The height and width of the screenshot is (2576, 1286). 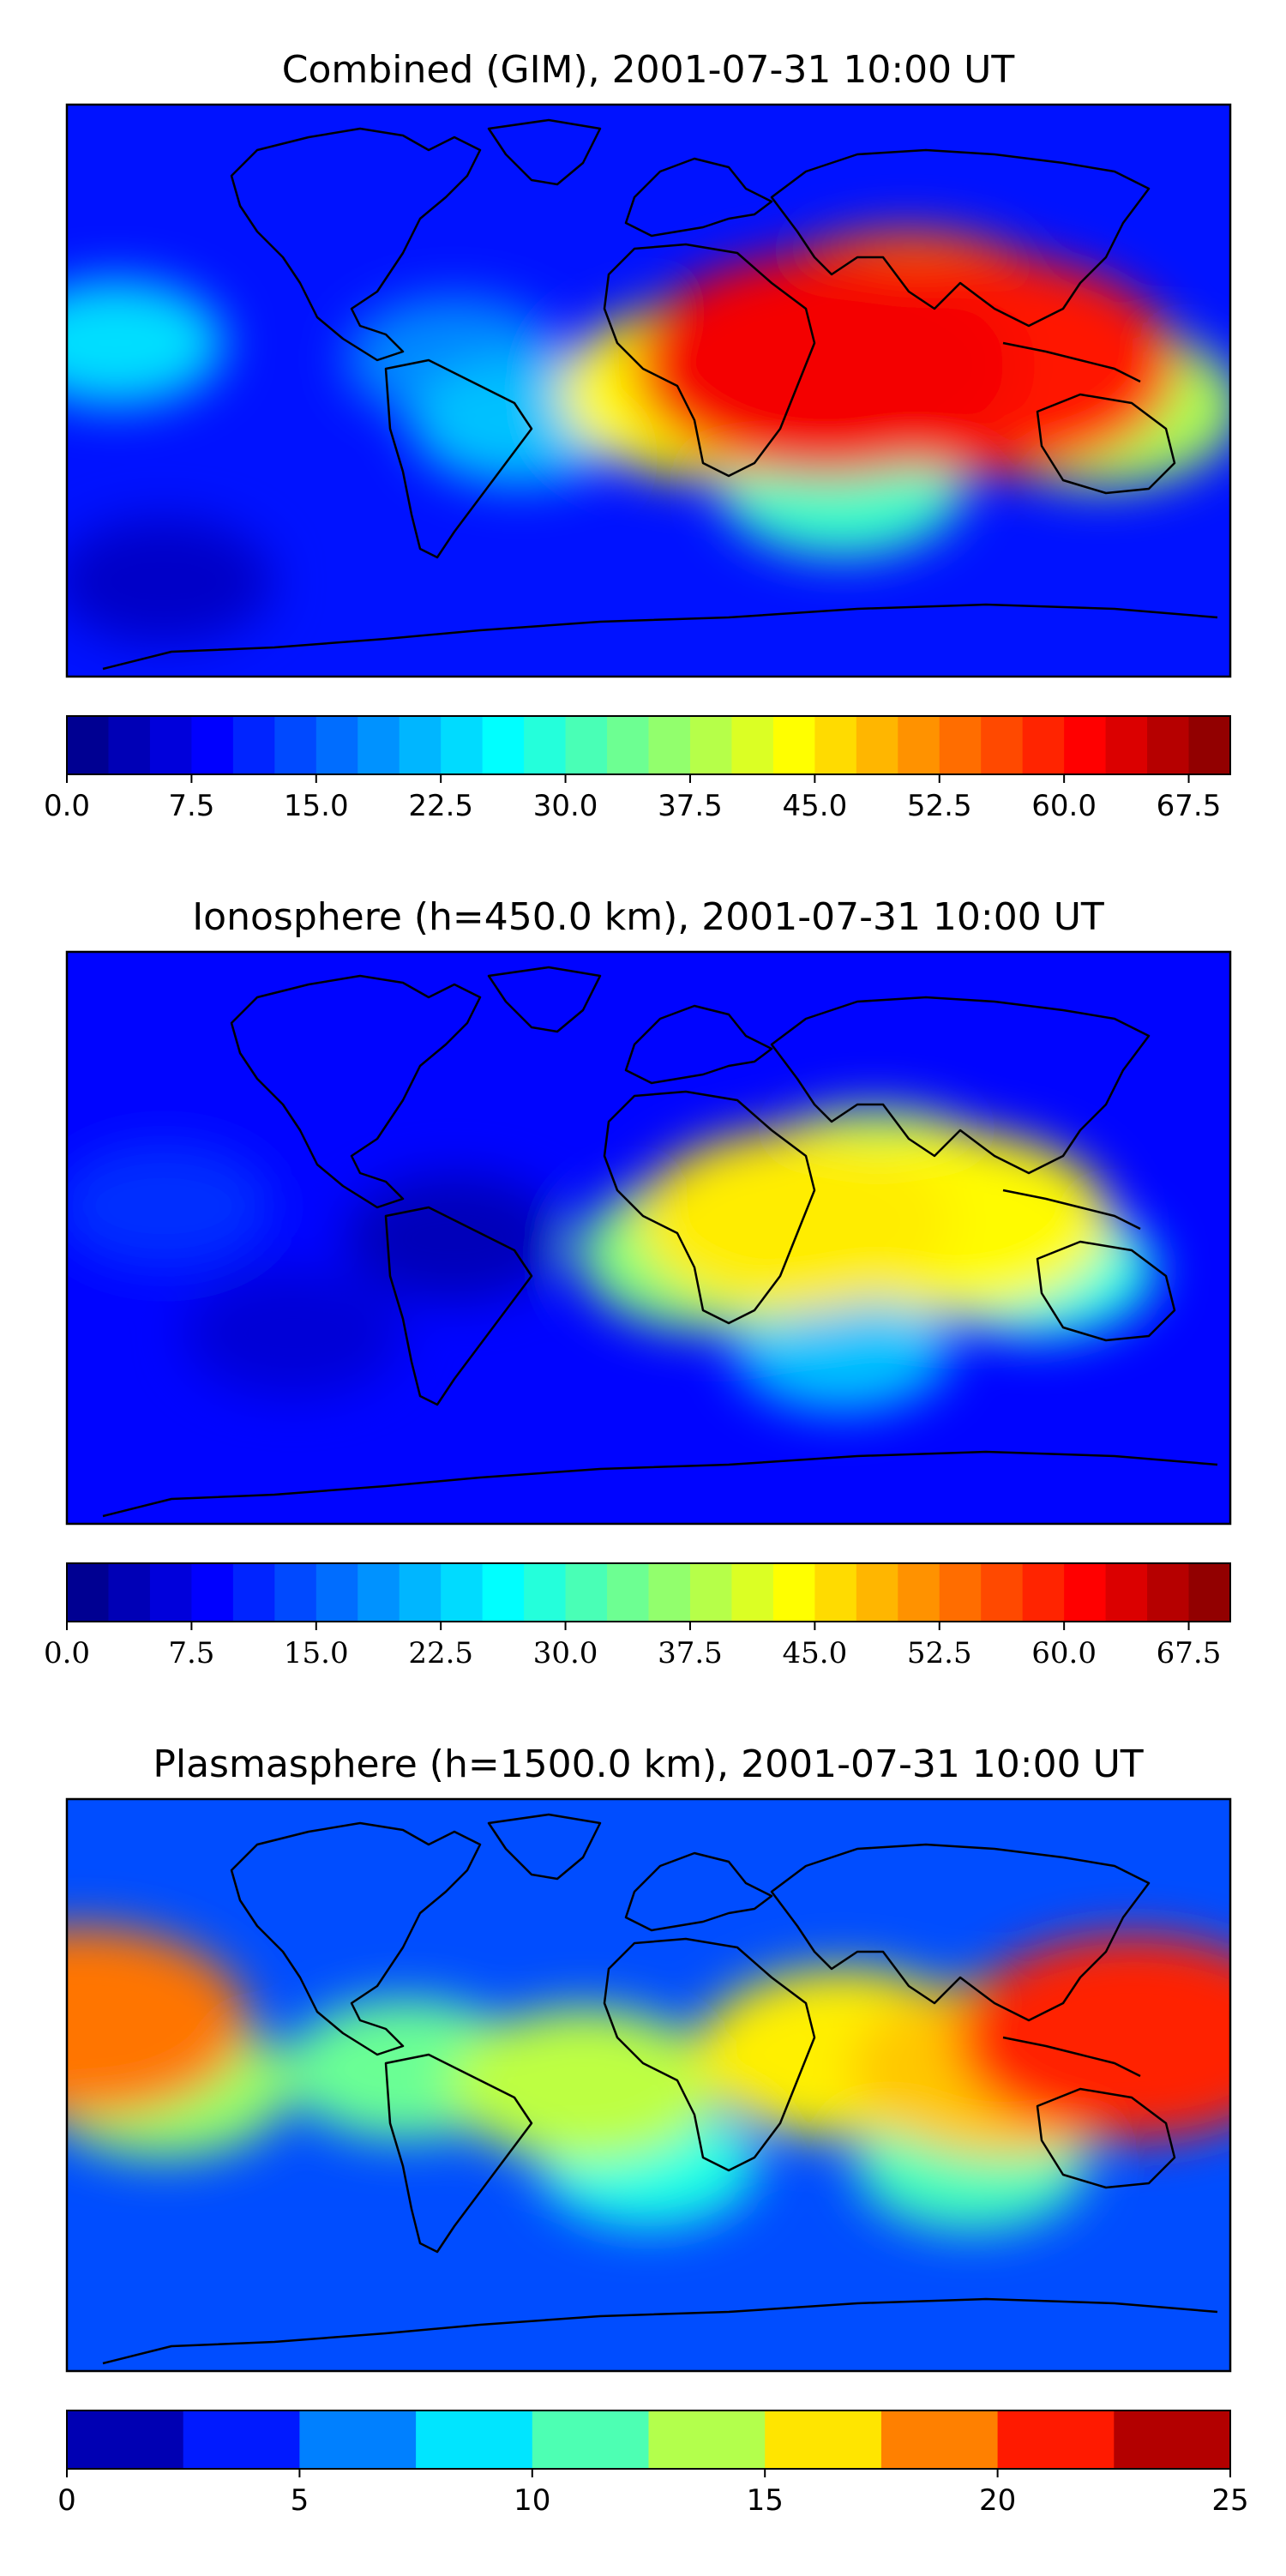 What do you see at coordinates (191, 1653) in the screenshot?
I see `colorbar-tick-label: 7.5` at bounding box center [191, 1653].